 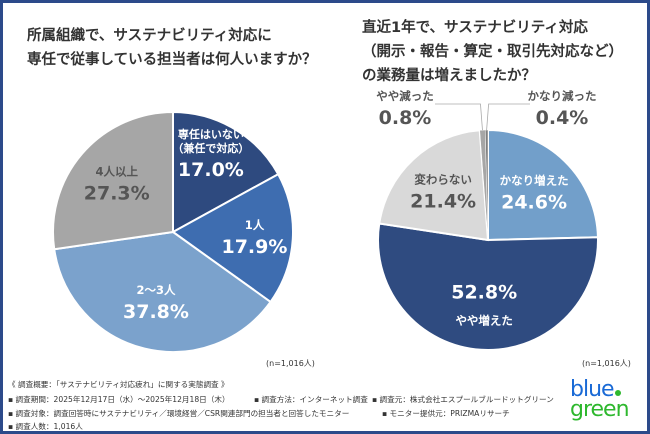 What do you see at coordinates (156, 312) in the screenshot?
I see `pie1-value-2: 37.8%` at bounding box center [156, 312].